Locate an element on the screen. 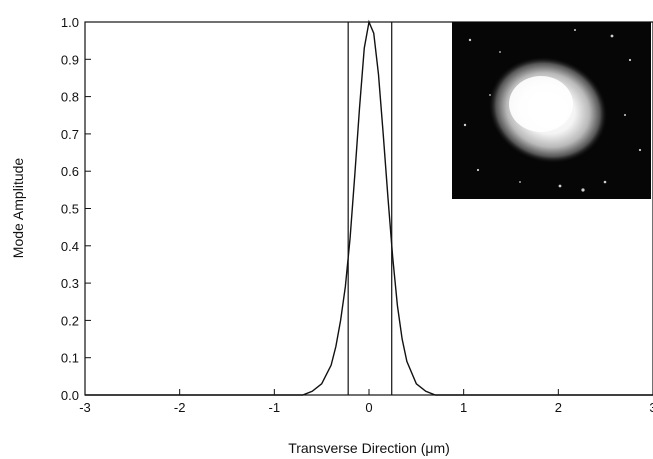  x-tick-label: -2 is located at coordinates (180, 407).